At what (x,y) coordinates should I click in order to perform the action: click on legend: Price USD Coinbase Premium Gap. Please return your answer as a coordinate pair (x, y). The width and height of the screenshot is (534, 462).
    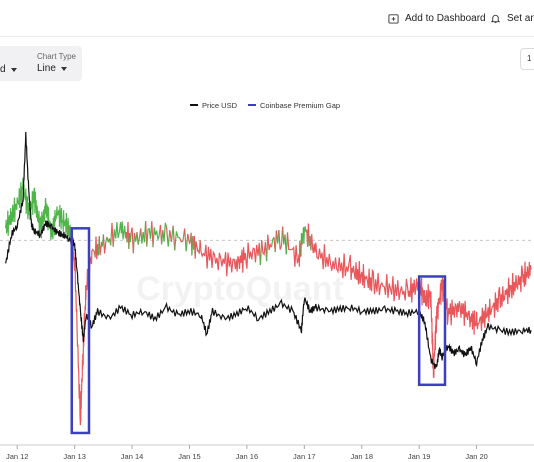
    Looking at the image, I should click on (265, 105).